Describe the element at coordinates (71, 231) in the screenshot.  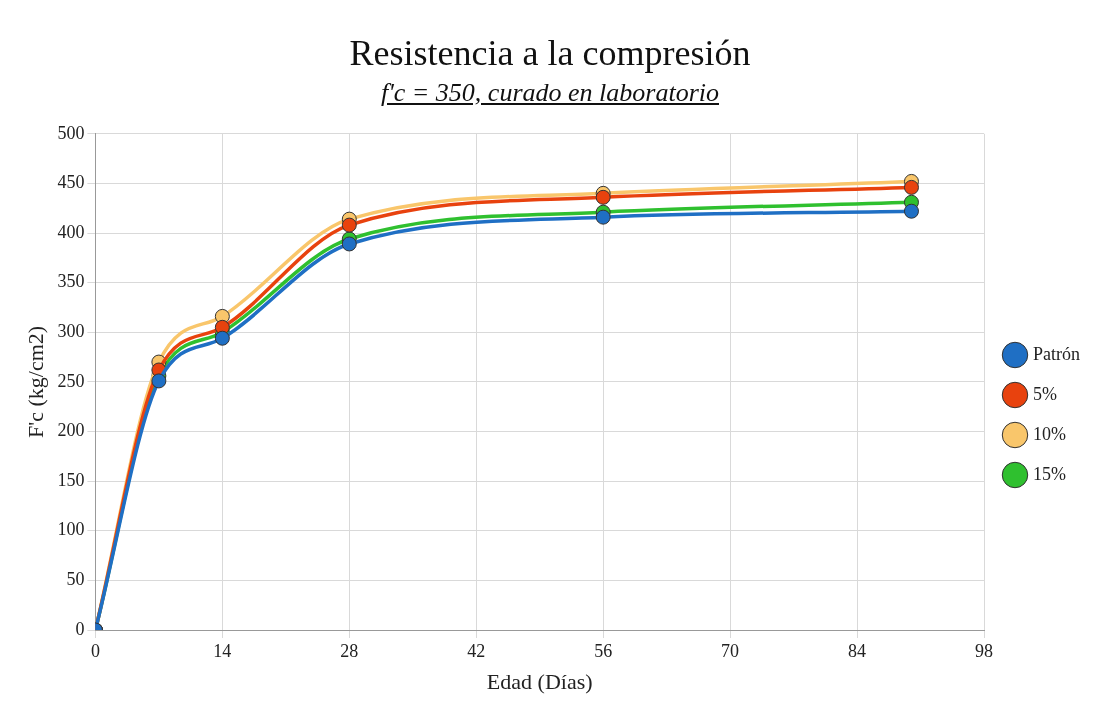
I see `y-tick-label: 400` at that location.